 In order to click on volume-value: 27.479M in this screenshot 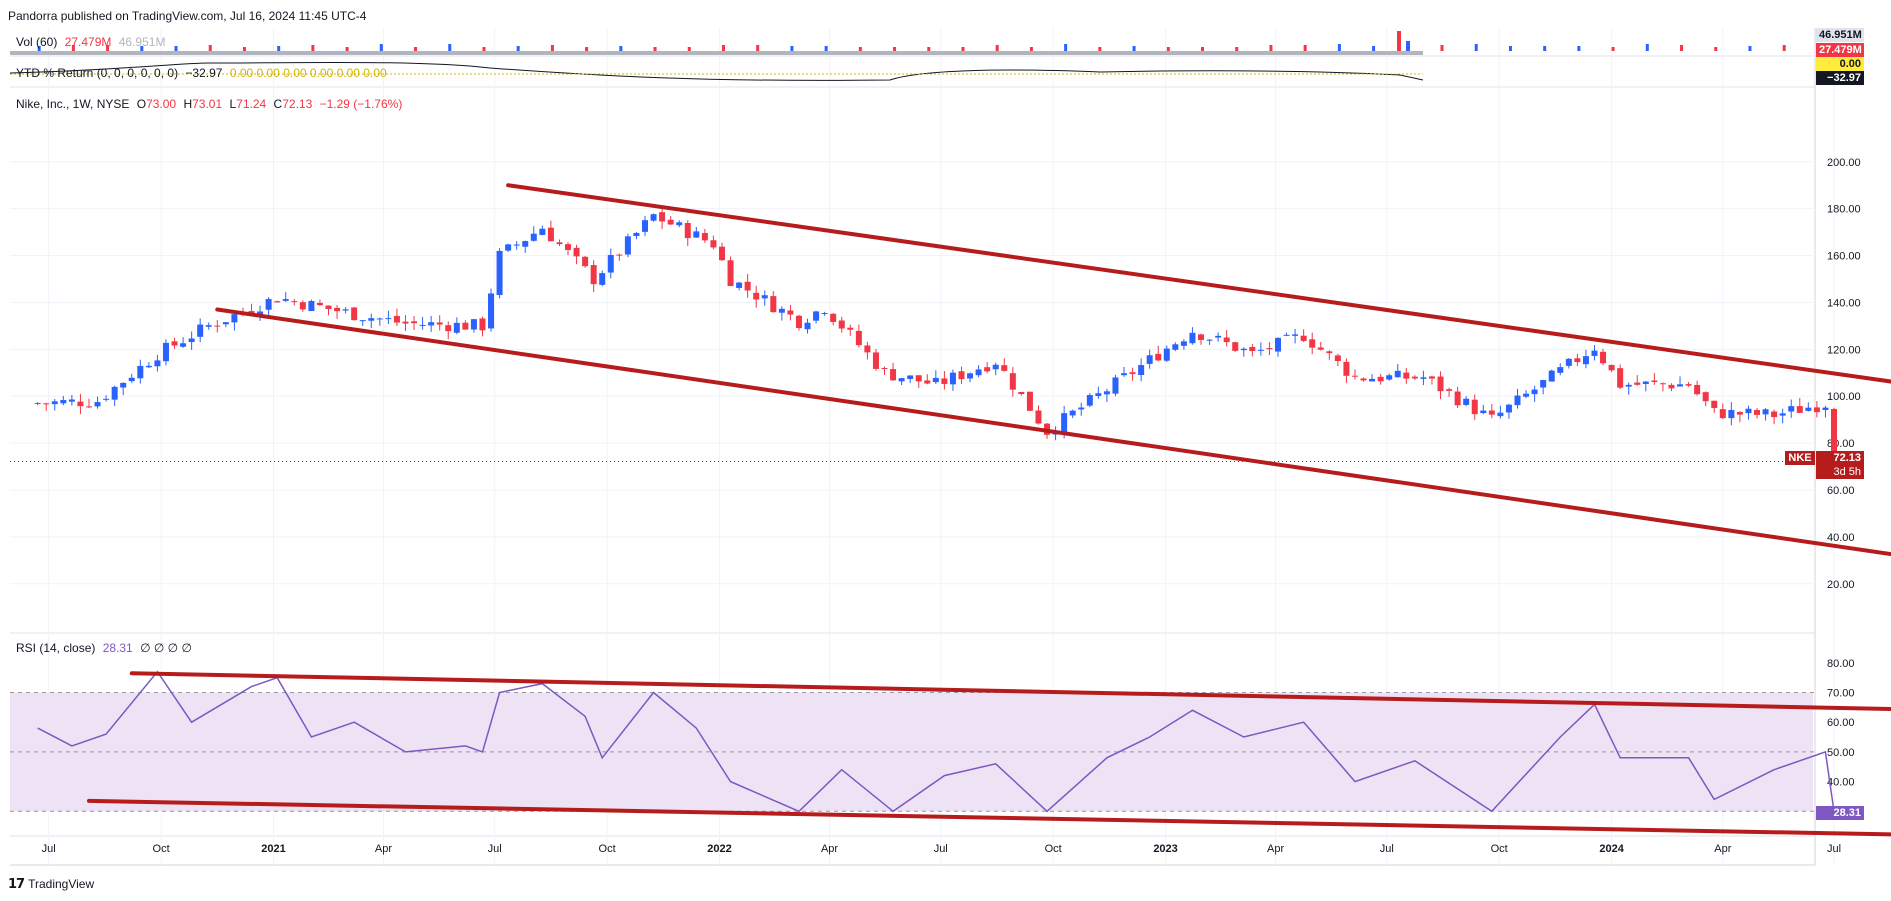, I will do `click(88, 42)`.